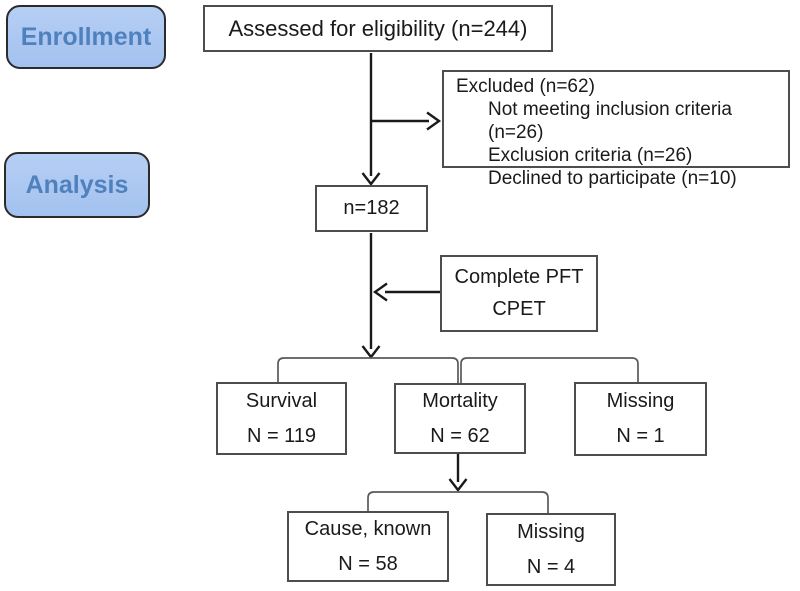 Image resolution: width=800 pixels, height=591 pixels. Describe the element at coordinates (368, 563) in the screenshot. I see `cause-known-count: N = 58` at that location.